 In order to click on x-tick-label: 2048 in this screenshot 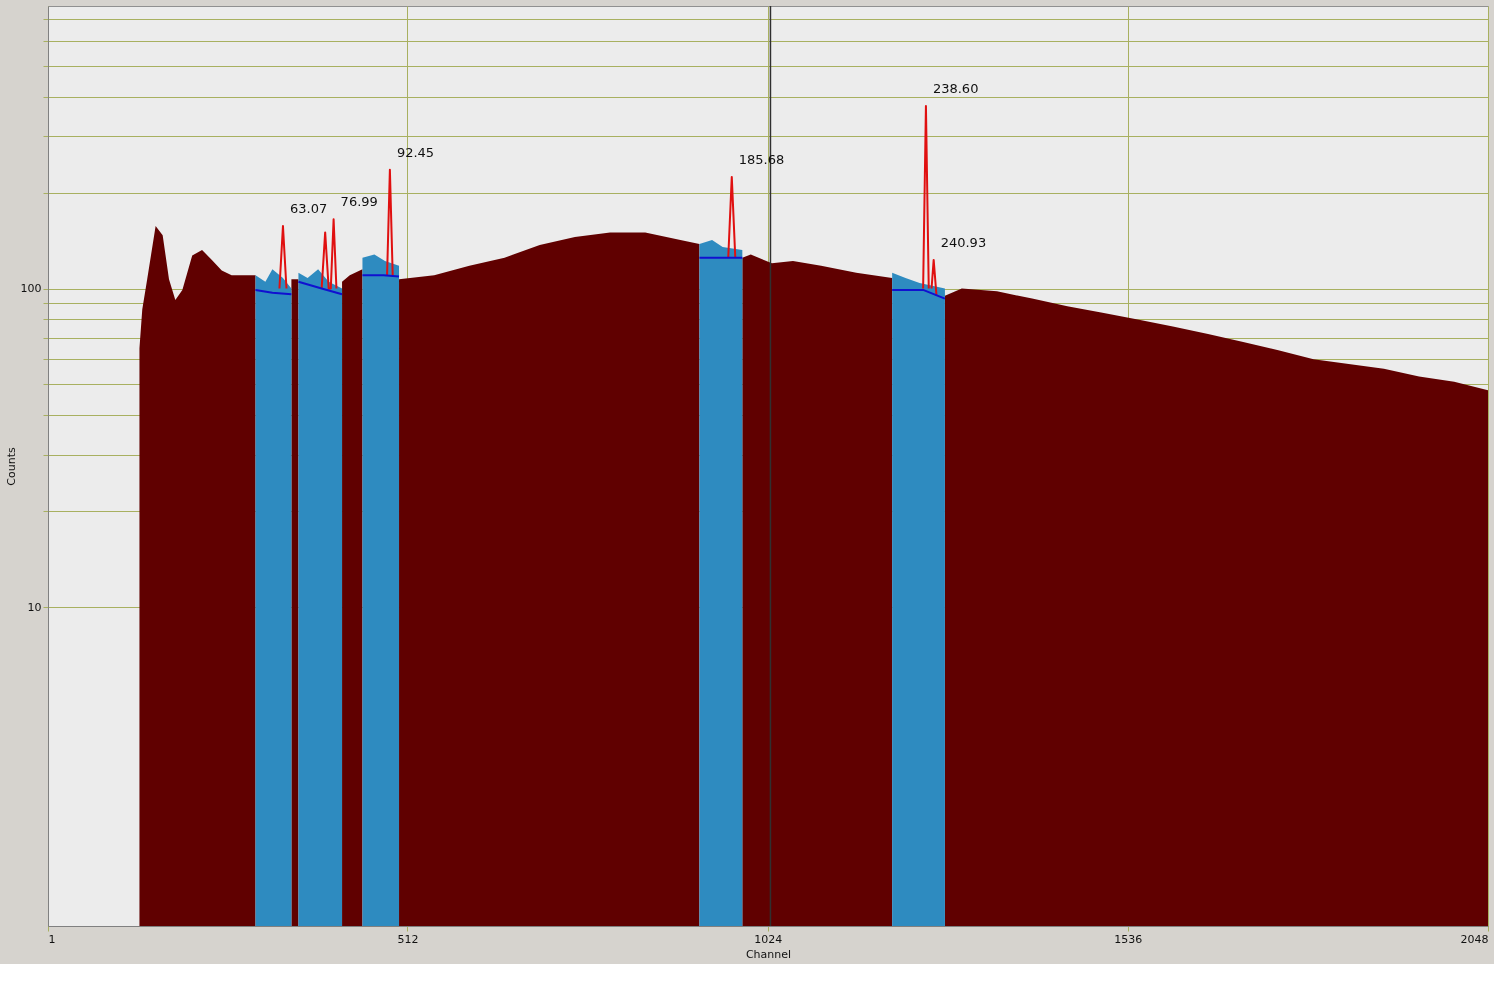, I will do `click(1474, 939)`.